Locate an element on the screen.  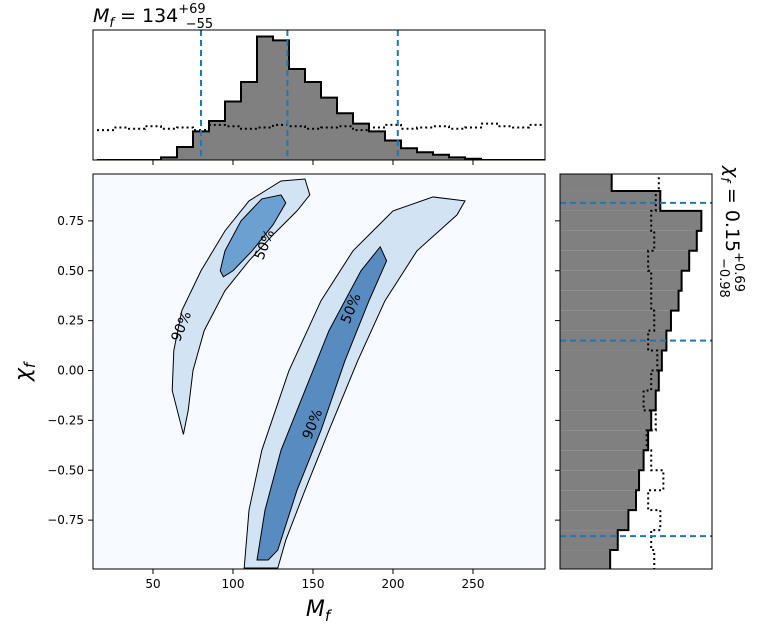
x-axis-label: Mf is located at coordinates (319, 611).